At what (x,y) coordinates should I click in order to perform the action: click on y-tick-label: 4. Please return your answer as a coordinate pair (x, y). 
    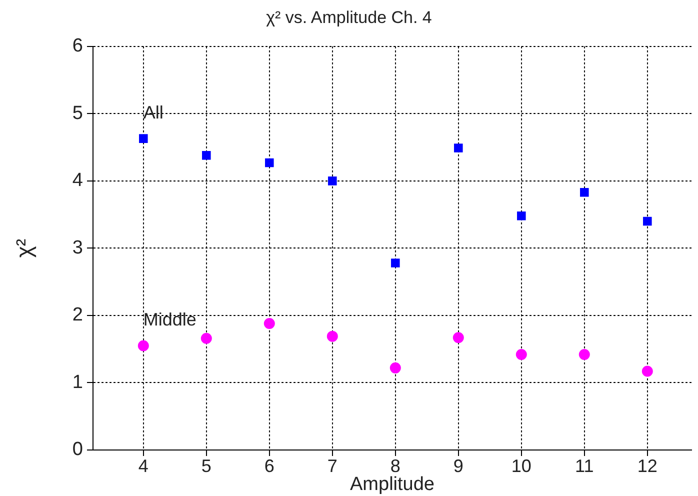
    Looking at the image, I should click on (78, 181).